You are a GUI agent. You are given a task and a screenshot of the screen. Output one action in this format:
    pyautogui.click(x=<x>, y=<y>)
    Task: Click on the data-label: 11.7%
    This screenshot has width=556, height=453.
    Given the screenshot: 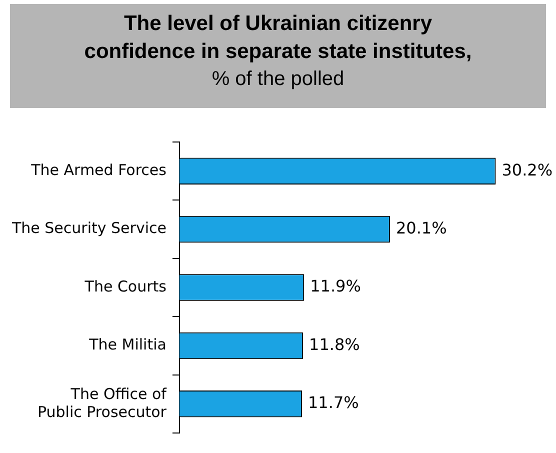 What is the action you would take?
    pyautogui.click(x=333, y=402)
    